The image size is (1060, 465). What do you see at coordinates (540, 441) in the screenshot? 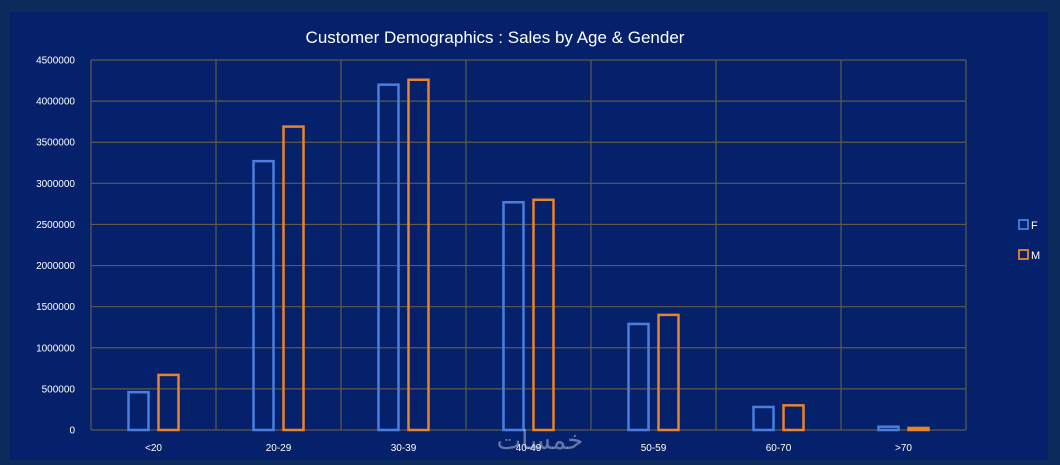
I see `watermark-logo: خمسات` at bounding box center [540, 441].